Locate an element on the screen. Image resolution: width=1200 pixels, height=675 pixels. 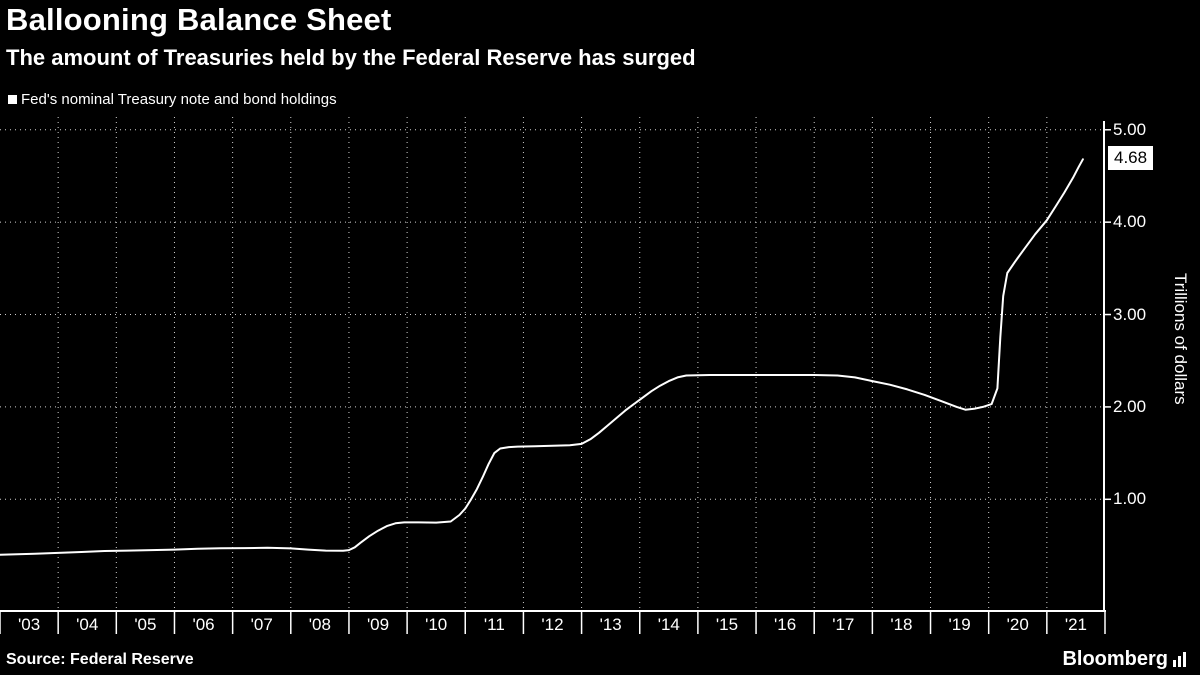
x-tick-label: '17 is located at coordinates (843, 624).